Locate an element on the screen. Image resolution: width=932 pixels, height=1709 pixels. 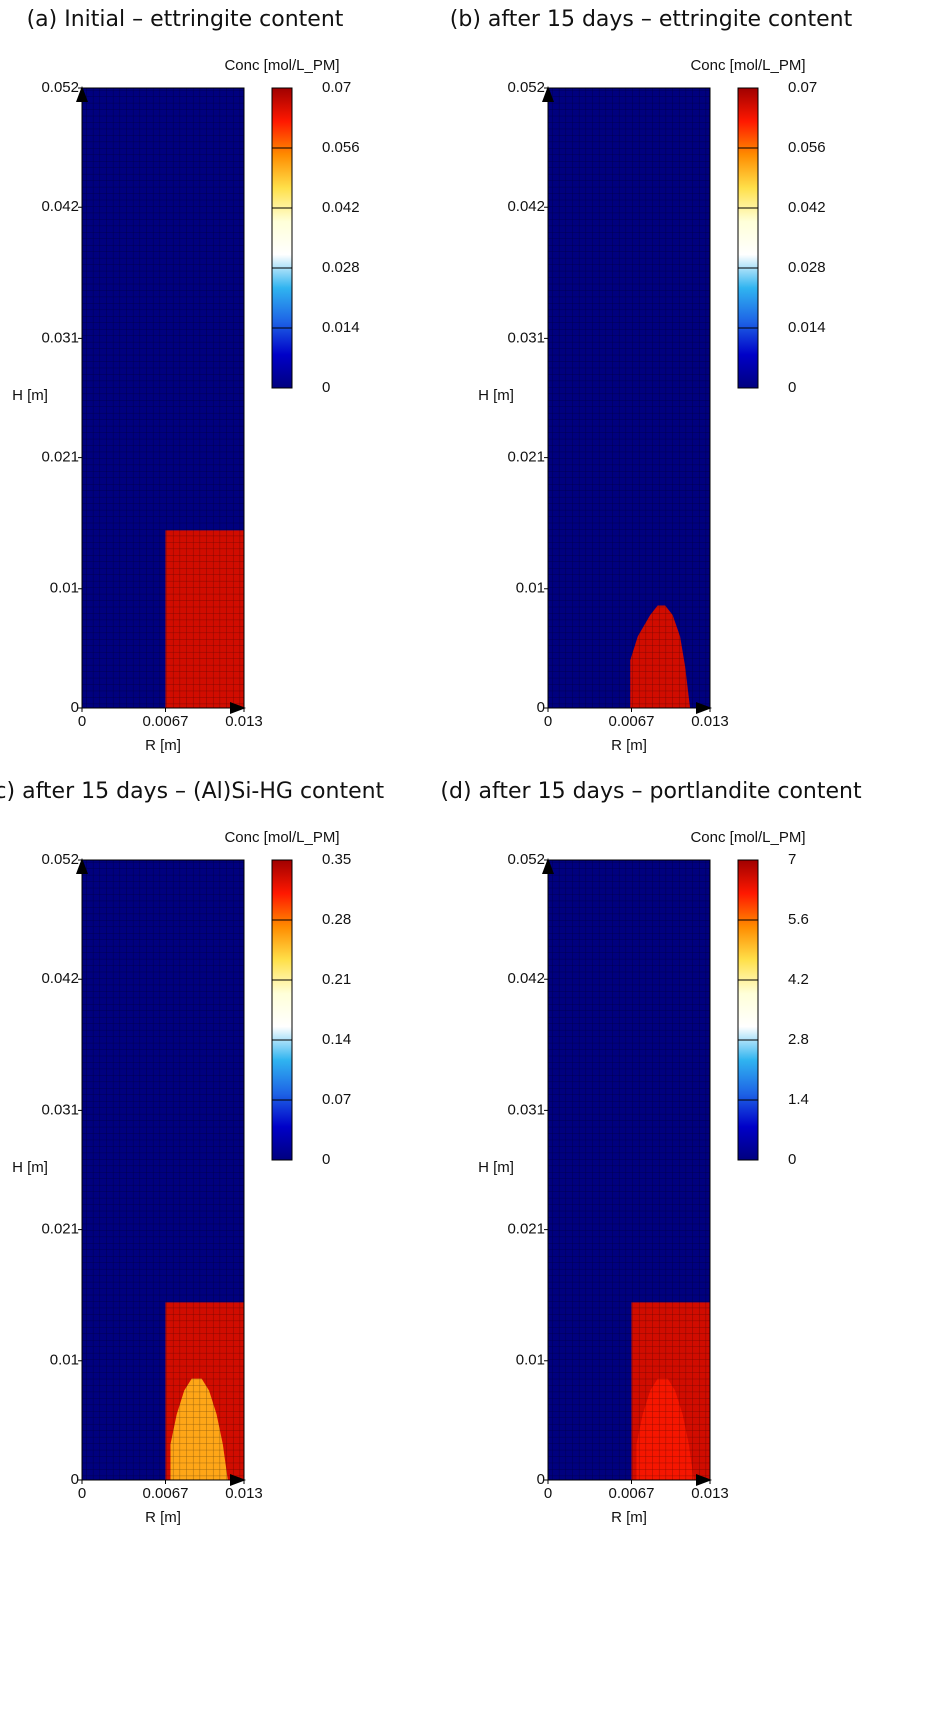
colorbar-tick-label: 0.21 is located at coordinates (336, 979).